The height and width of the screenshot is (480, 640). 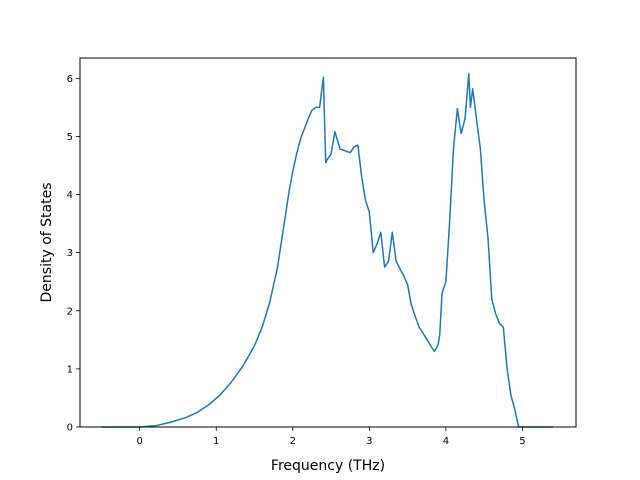 I want to click on x-tick-label: 4, so click(x=446, y=441).